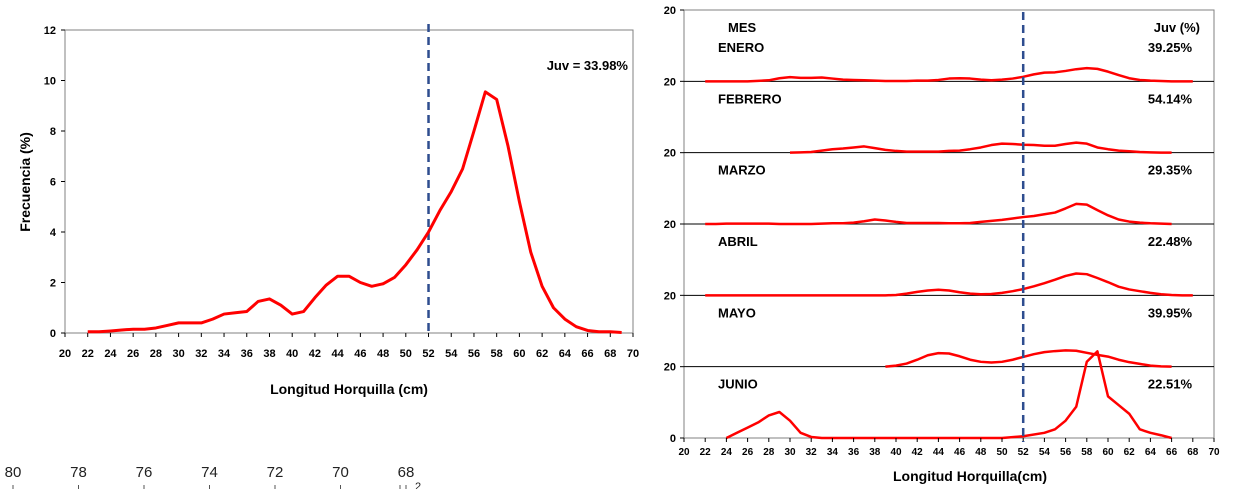 The width and height of the screenshot is (1235, 489). I want to click on right-x-tick-label: 22, so click(706, 452).